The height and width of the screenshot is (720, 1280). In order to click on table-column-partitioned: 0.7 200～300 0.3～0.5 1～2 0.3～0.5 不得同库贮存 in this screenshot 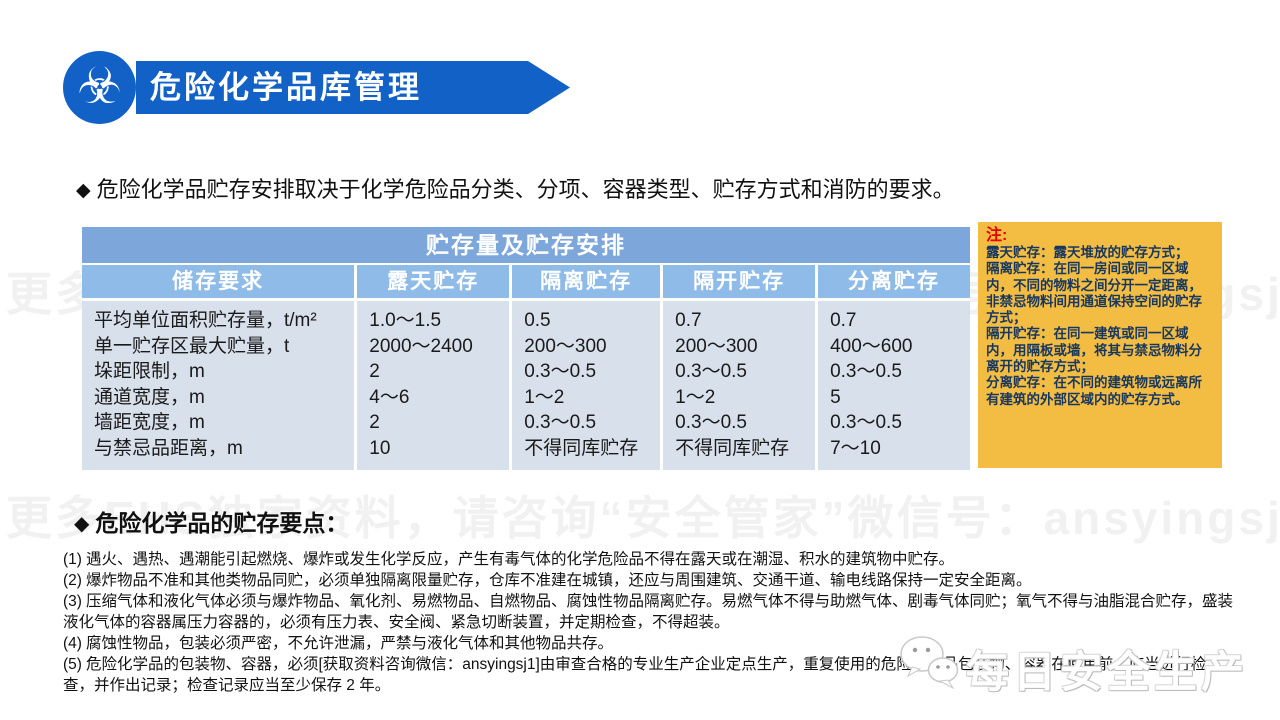, I will do `click(739, 385)`.